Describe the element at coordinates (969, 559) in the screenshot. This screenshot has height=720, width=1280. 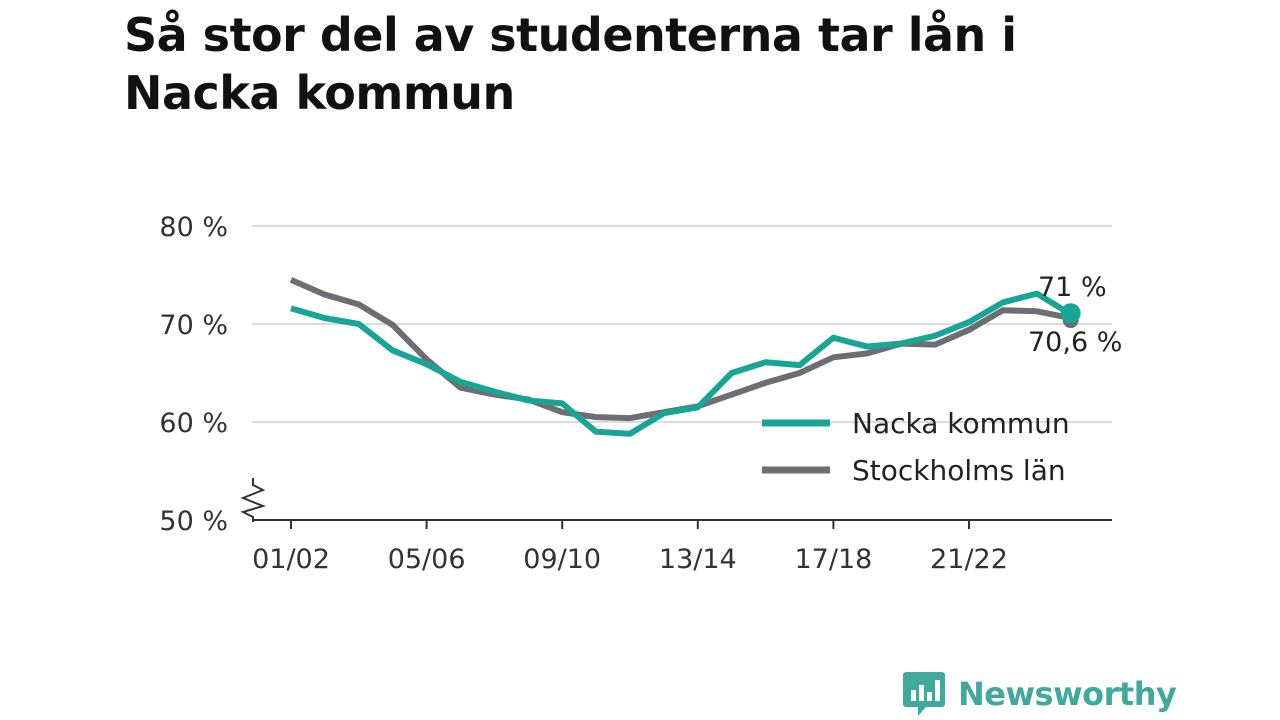
I see `x-tick-label: 21/22` at that location.